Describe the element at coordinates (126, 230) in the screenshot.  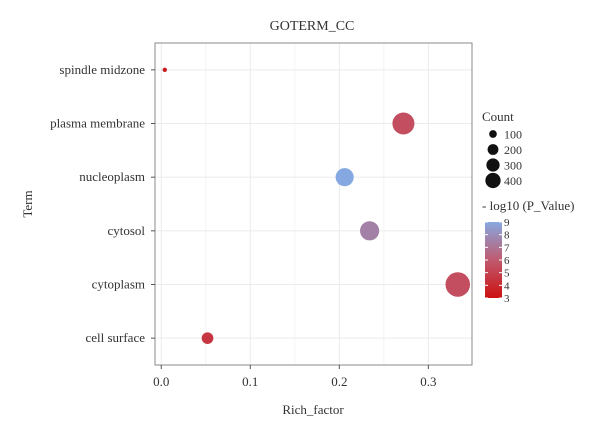
I see `y-tick-label: cytosol` at that location.